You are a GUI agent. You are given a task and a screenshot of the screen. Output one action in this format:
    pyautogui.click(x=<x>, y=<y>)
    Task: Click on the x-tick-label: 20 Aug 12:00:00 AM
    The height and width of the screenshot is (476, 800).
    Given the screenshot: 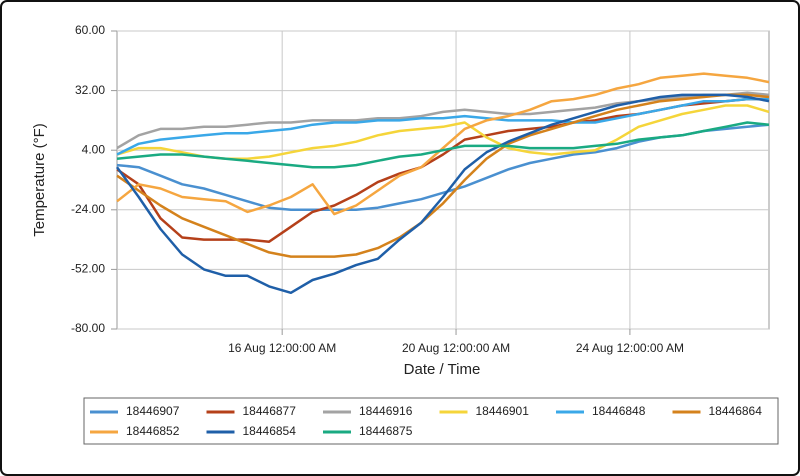 What is the action you would take?
    pyautogui.click(x=456, y=348)
    